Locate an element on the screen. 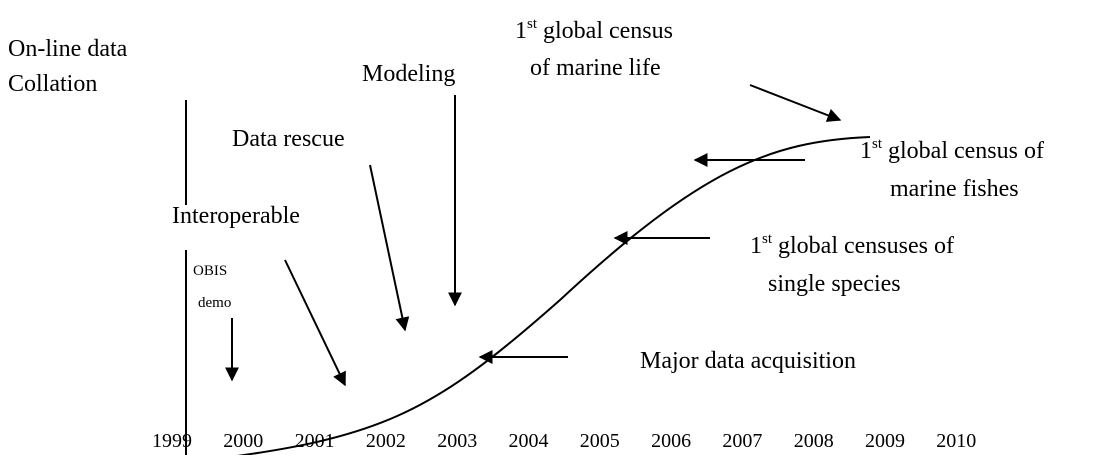 The width and height of the screenshot is (1110, 455). text-part: Data rescue is located at coordinates (288, 139).